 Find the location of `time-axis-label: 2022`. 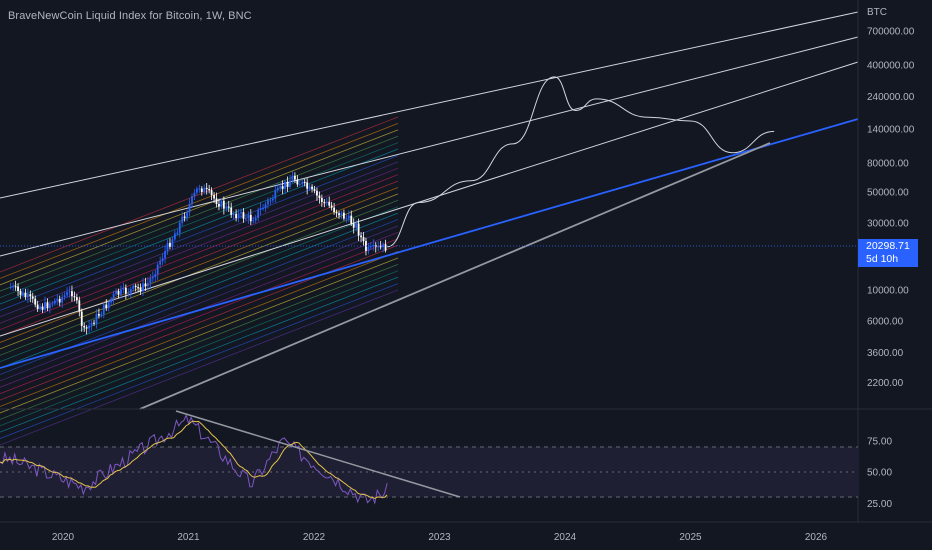

time-axis-label: 2022 is located at coordinates (314, 537).